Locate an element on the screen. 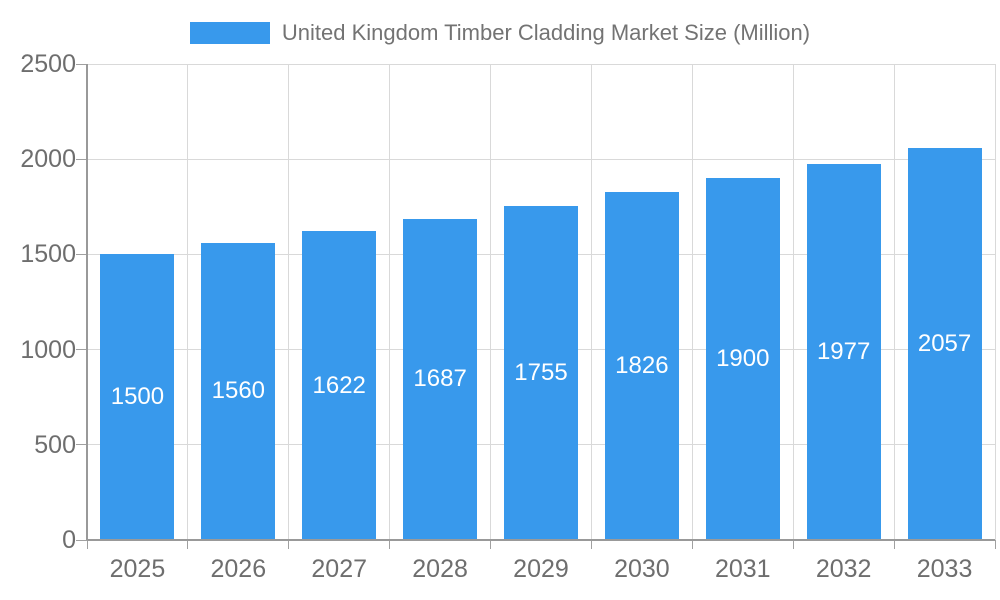 The width and height of the screenshot is (1000, 600). x-tick-label: 2033 is located at coordinates (944, 569).